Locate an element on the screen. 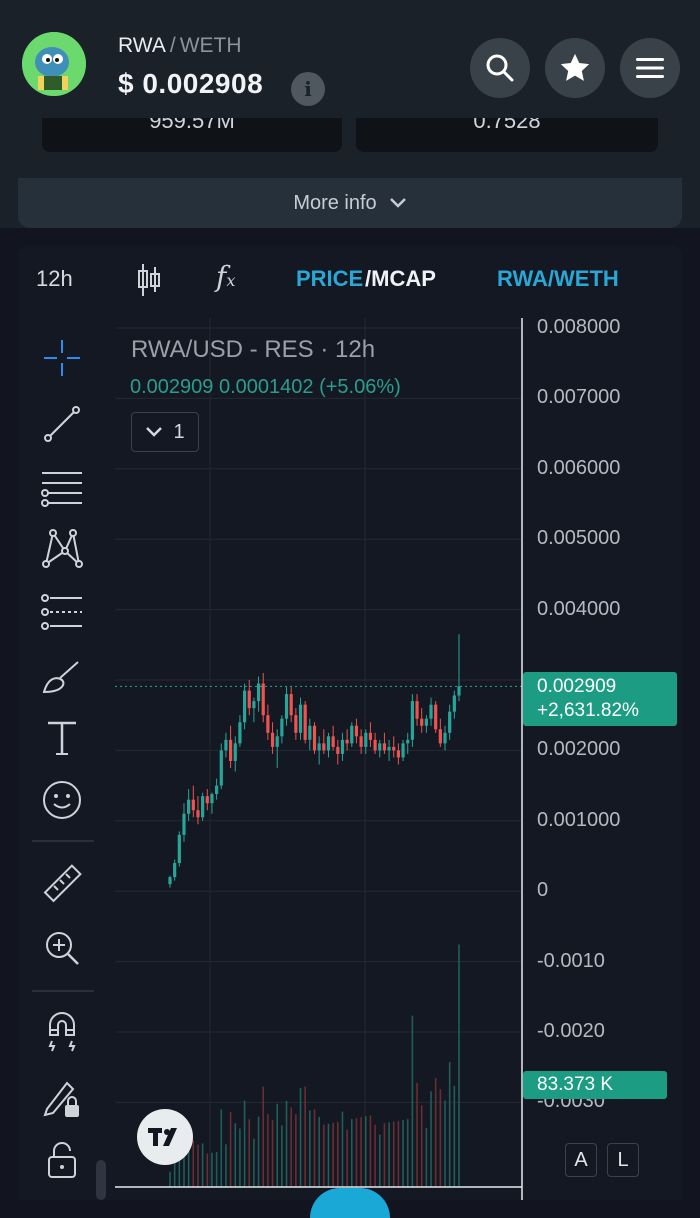  volume-tag: 83.373 K is located at coordinates (595, 1085).